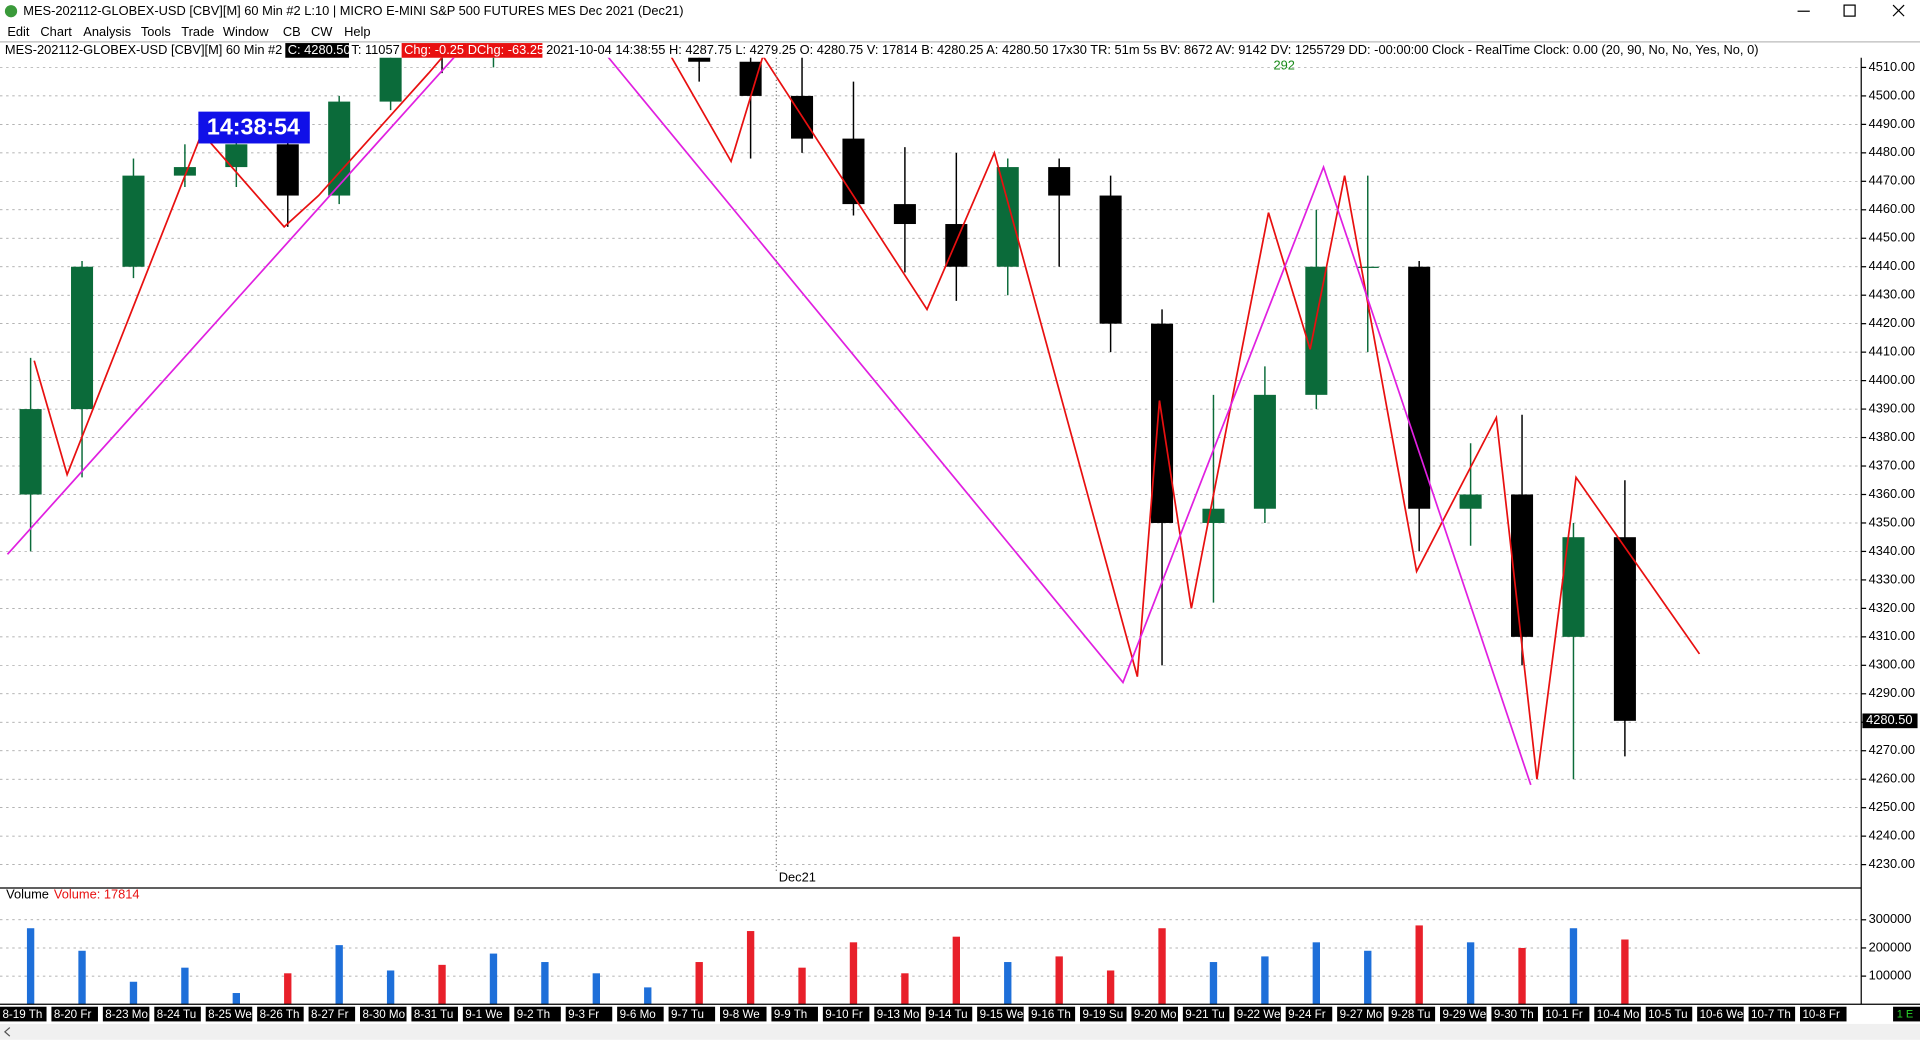 The image size is (1920, 1040). What do you see at coordinates (1892, 237) in the screenshot?
I see `y-tick-label: 4450.00` at bounding box center [1892, 237].